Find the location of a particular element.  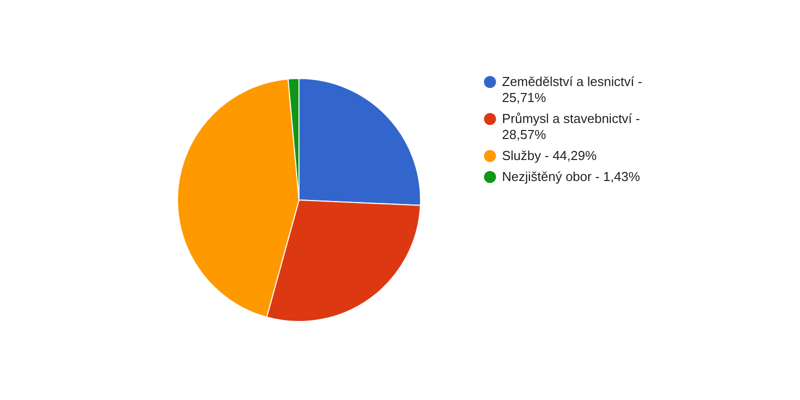

legend-label: Zemědělství a lesnictví - 25,71% is located at coordinates (572, 89).